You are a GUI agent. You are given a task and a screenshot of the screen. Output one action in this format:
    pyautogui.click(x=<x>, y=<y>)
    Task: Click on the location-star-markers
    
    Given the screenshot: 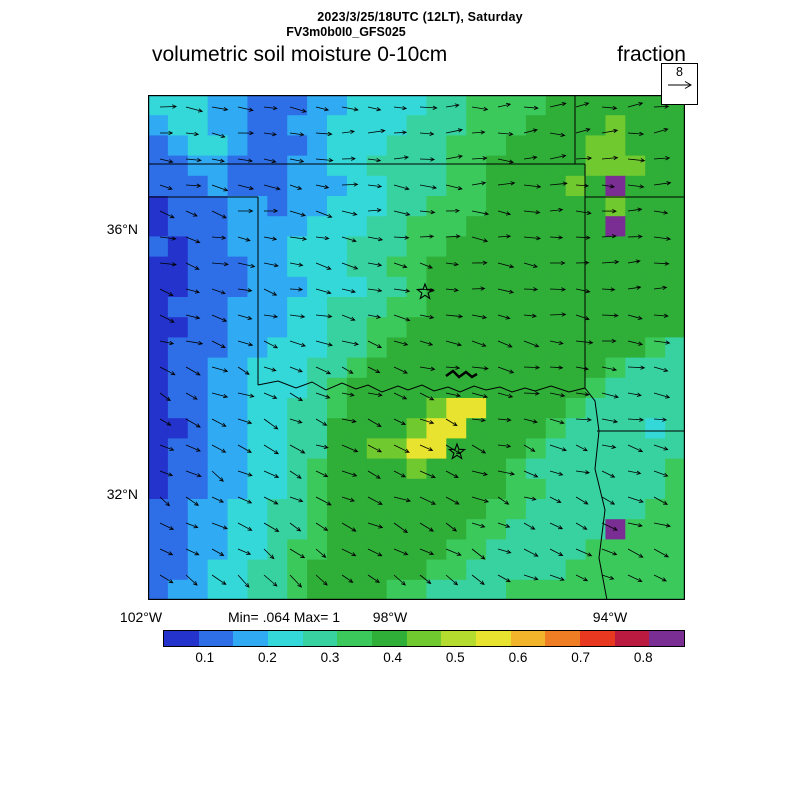 What is the action you would take?
    pyautogui.click(x=441, y=371)
    